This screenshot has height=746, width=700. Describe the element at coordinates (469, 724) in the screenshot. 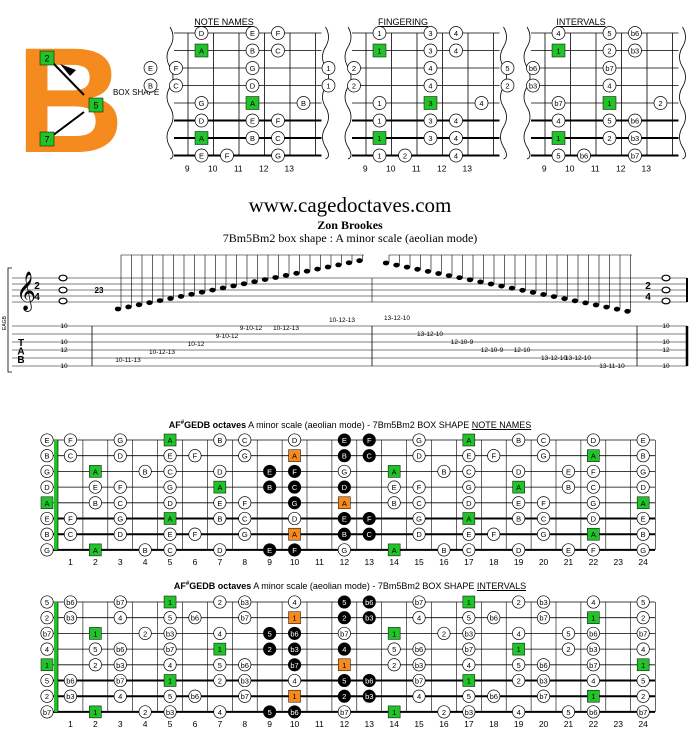

I see `fret-number: 17` at that location.